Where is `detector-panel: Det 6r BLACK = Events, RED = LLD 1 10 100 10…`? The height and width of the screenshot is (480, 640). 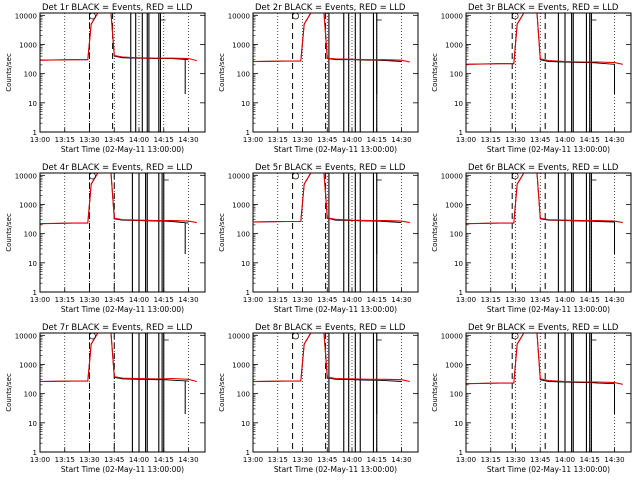 detector-panel: Det 6r BLACK = Events, RED = LLD 1 10 100 10… is located at coordinates (532, 240).